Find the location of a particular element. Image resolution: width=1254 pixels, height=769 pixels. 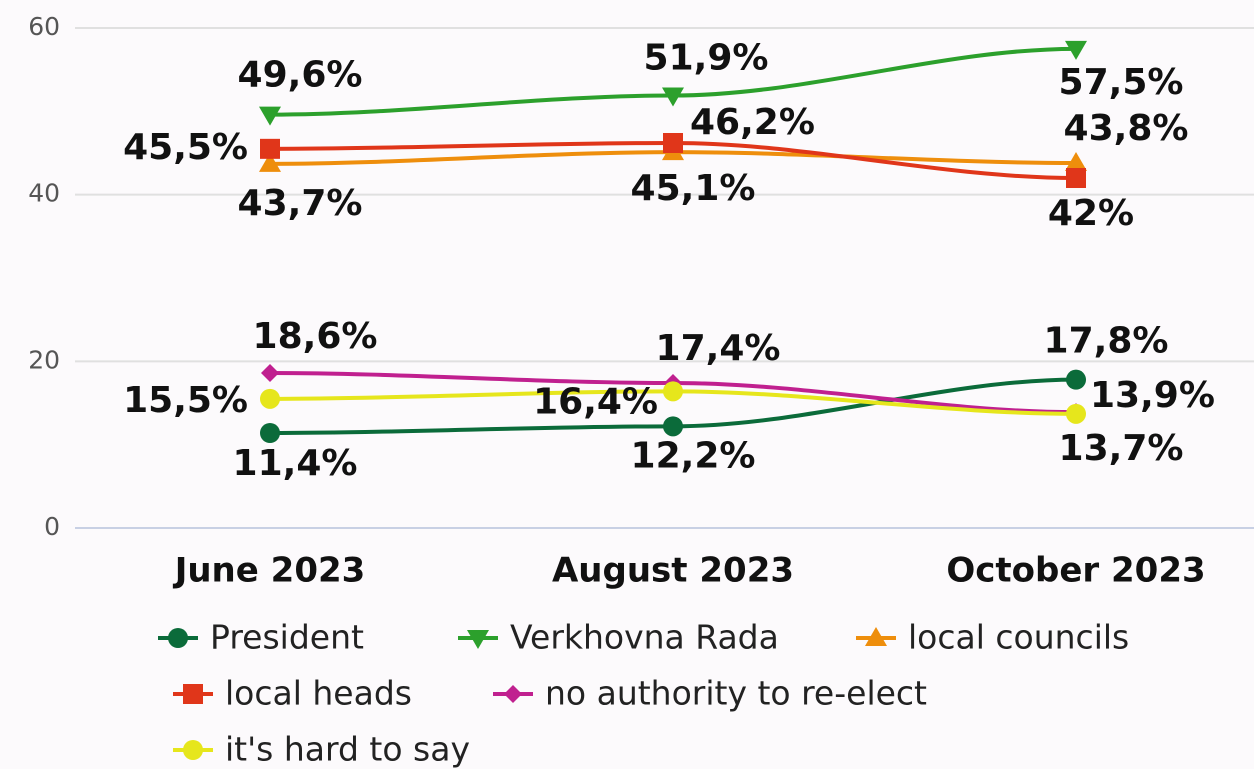

y-tick-label: 0 is located at coordinates (52, 526).